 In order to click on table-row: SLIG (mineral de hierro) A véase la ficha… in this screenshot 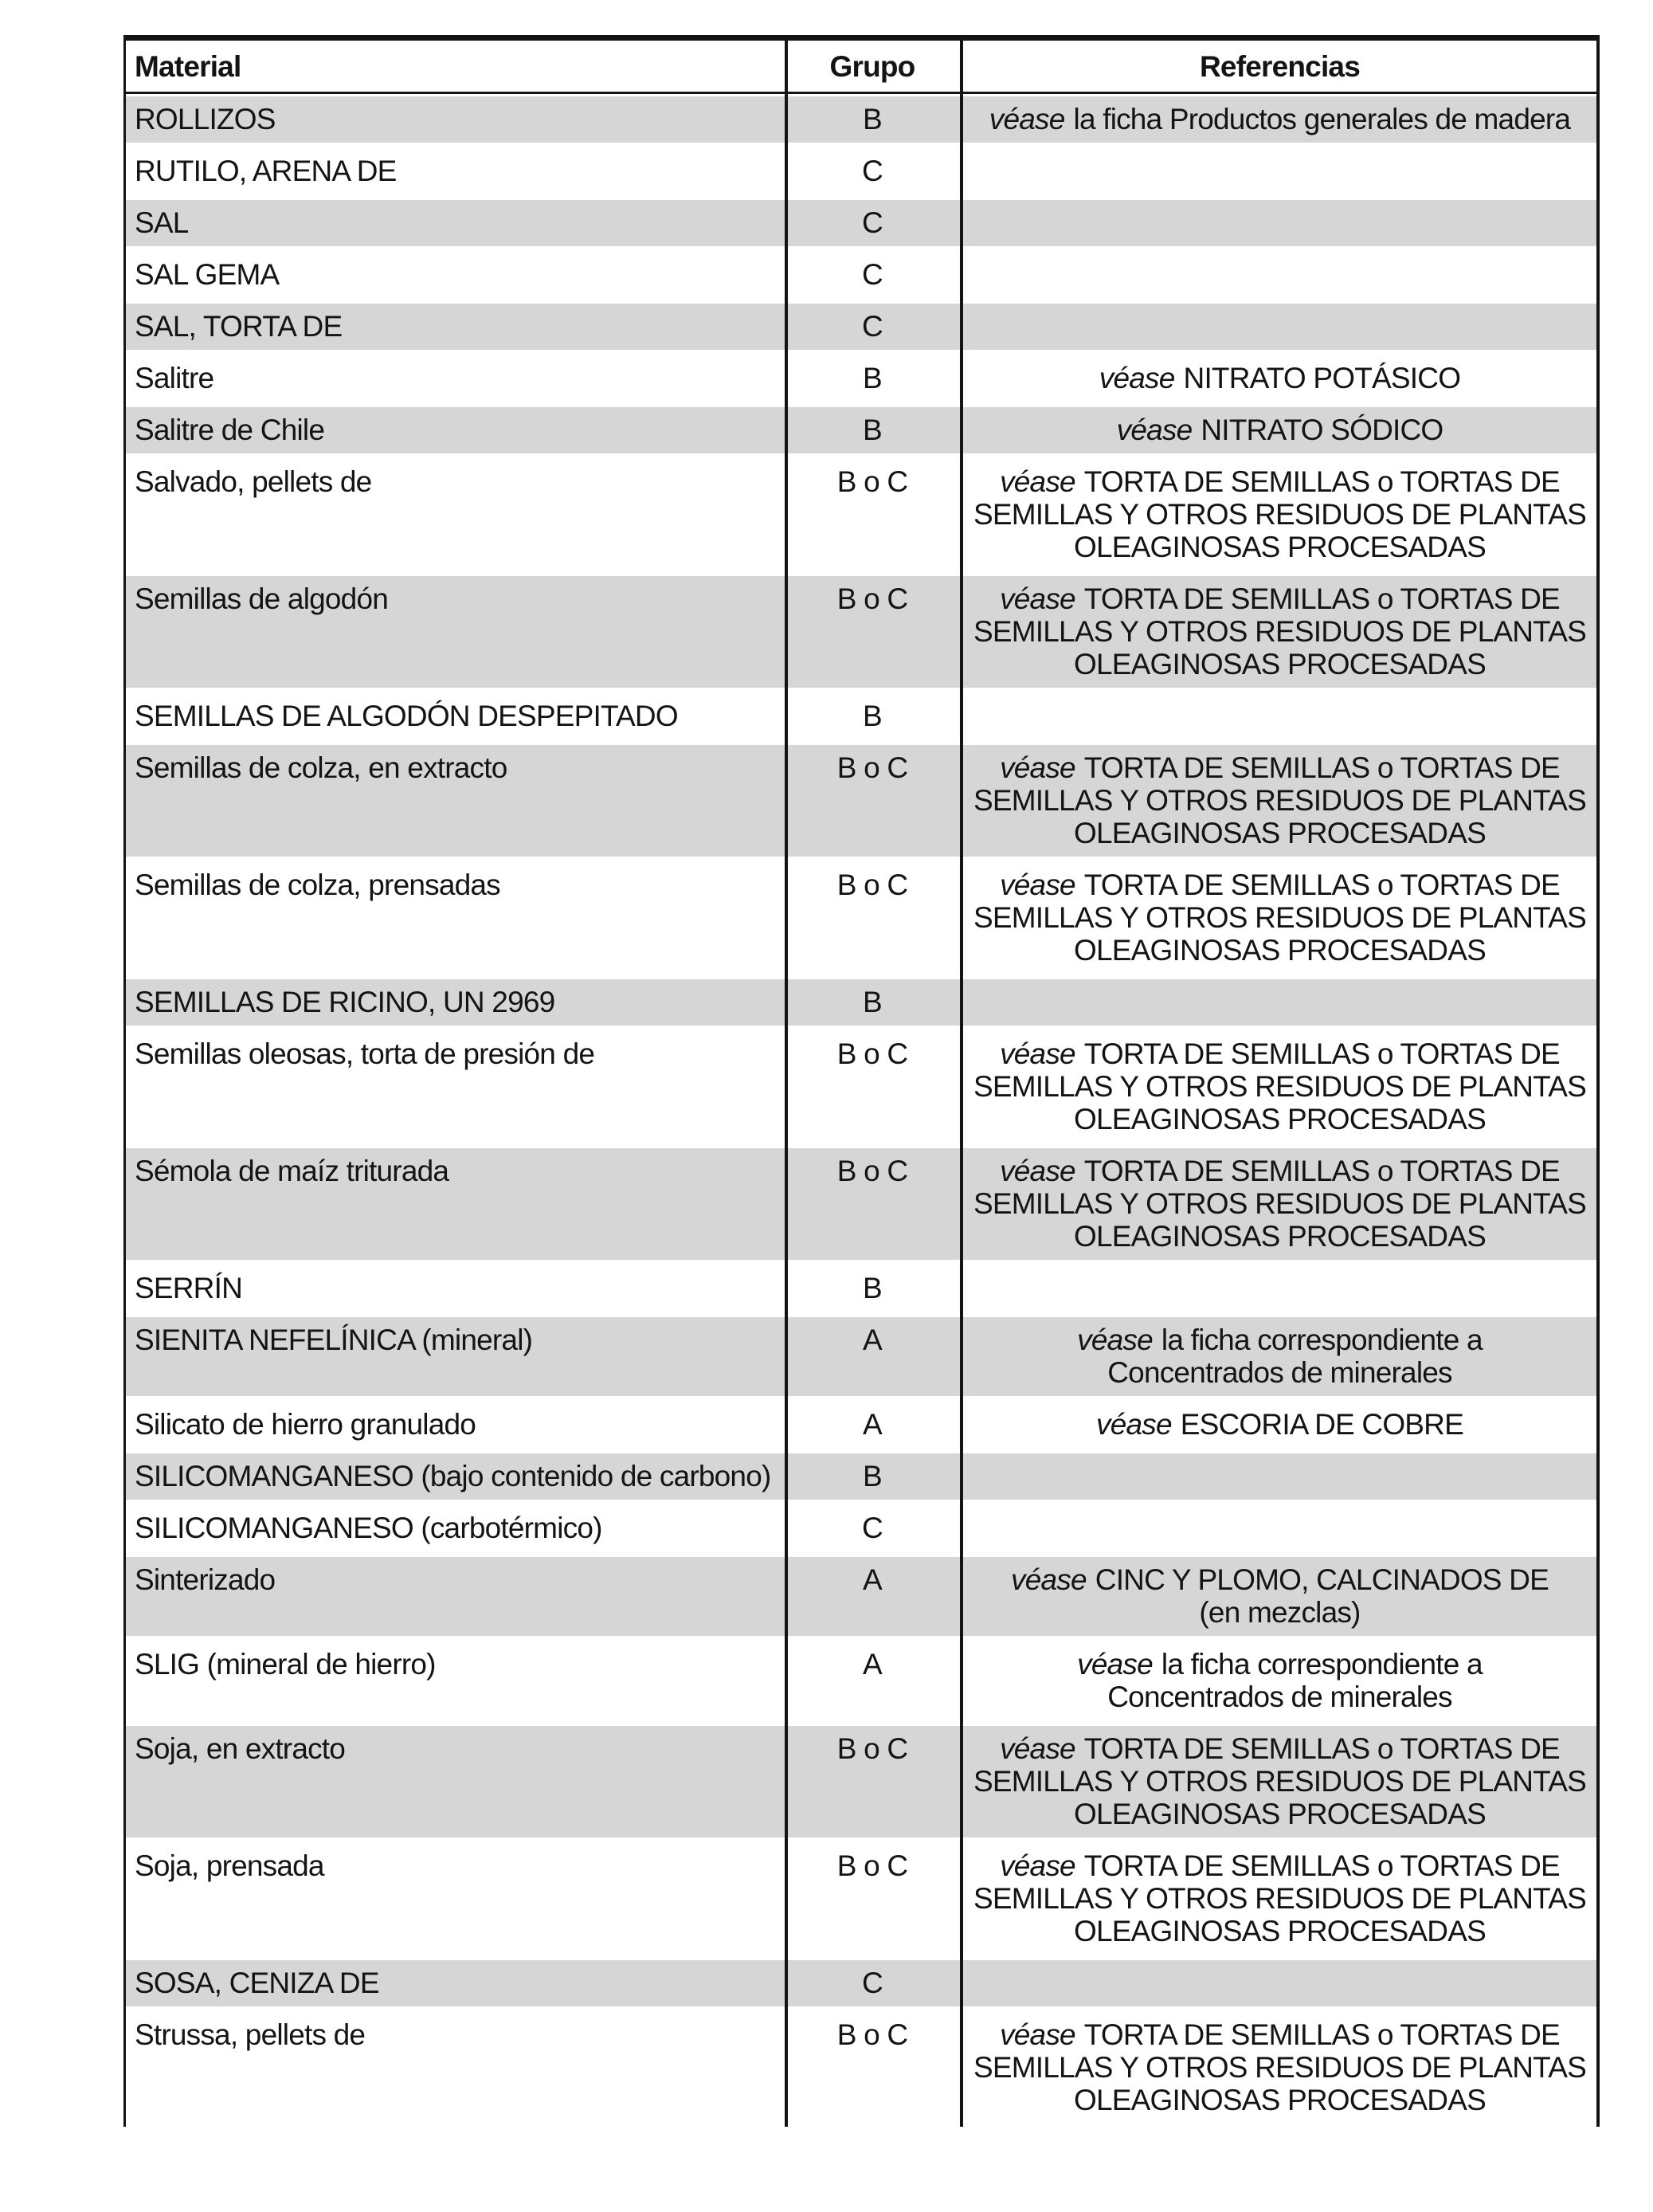, I will do `click(861, 1681)`.